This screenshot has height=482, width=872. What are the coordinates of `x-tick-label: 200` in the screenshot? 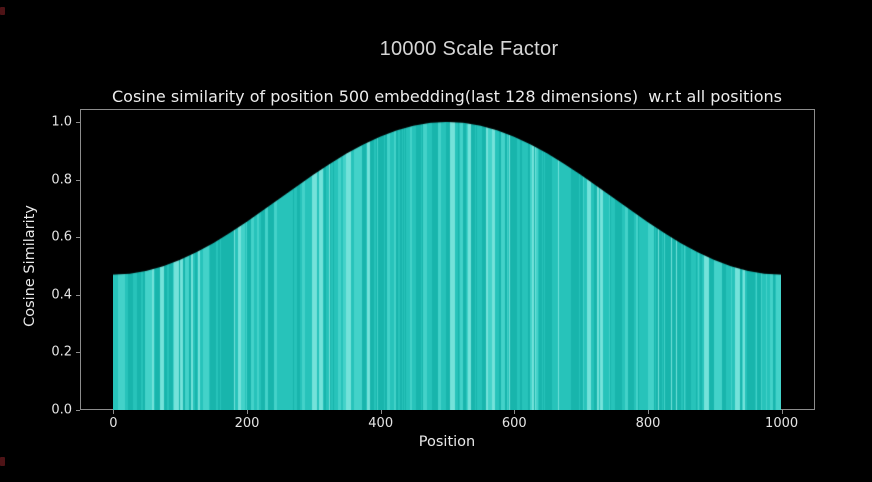 It's located at (247, 423).